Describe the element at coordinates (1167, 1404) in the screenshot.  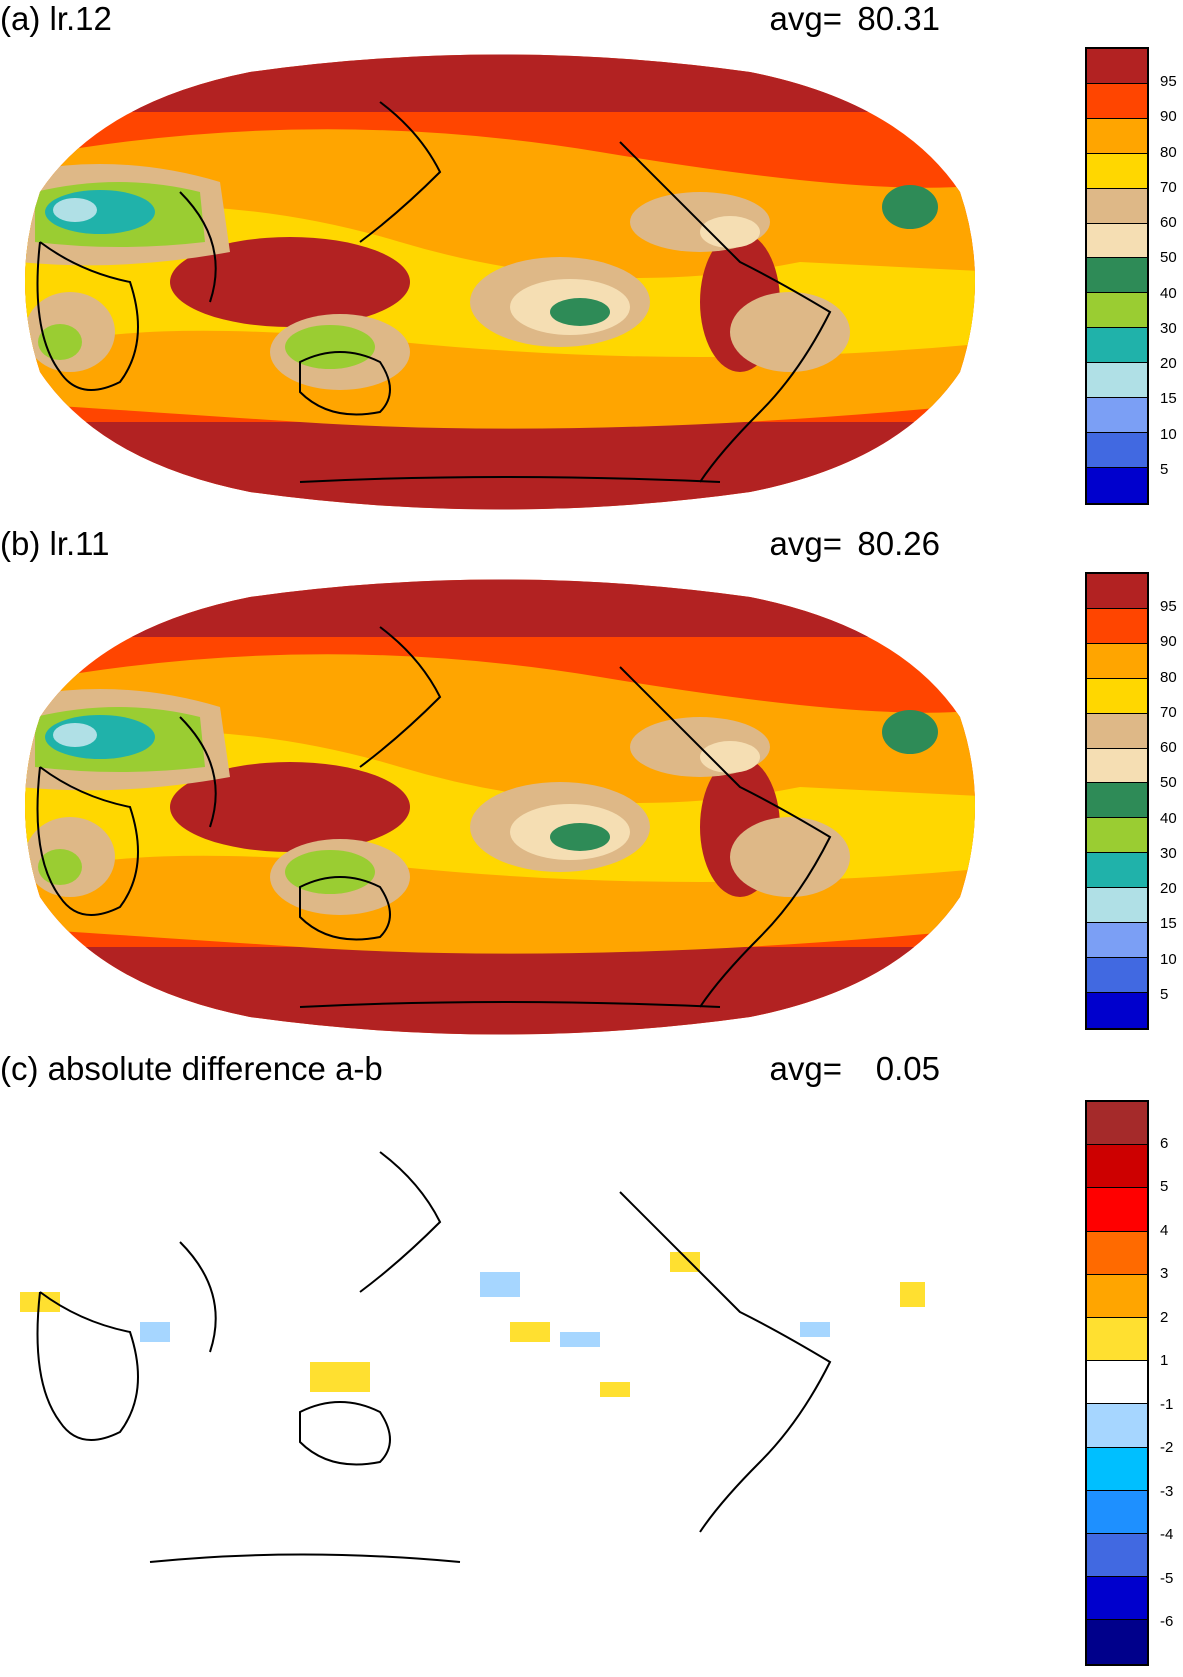
I see `colorbar-tick-label: -1` at that location.